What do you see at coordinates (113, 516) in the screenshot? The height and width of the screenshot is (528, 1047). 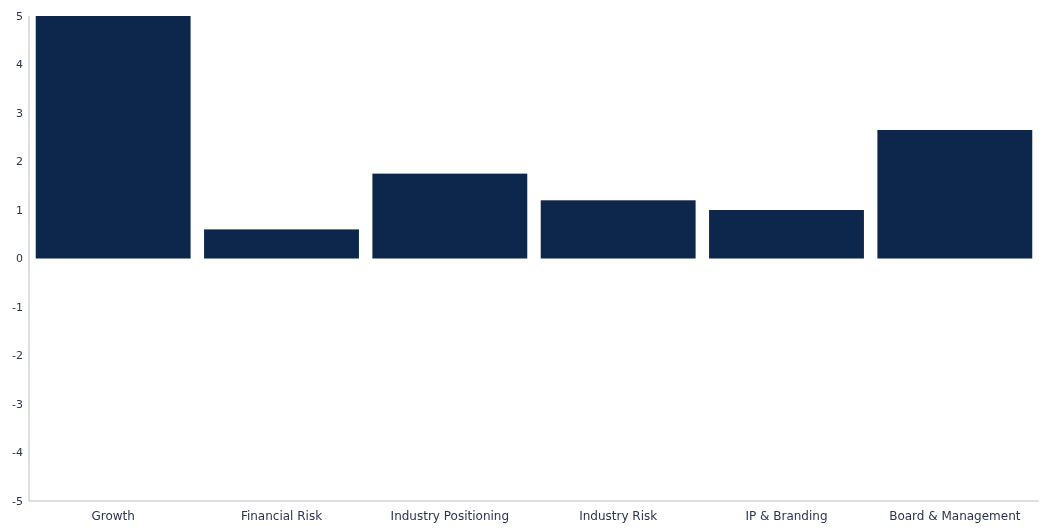 I see `x-tick-label: Growth` at bounding box center [113, 516].